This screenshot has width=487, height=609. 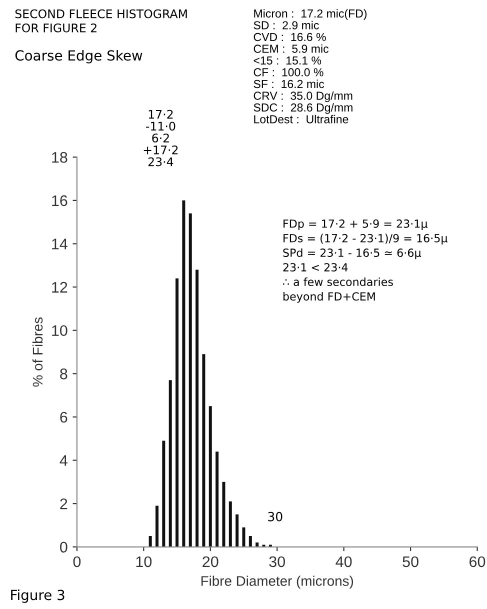 What do you see at coordinates (365, 261) in the screenshot?
I see `annotation: FDp = 17·2 + 5·9 = 23·1μ FDs = (17·2 - 23·1)/9 = 16·5μ SPd = 23·1 - 16·5 ≃ 6·6μ 23·1 < 23·4 ∴ a few secondaries beyond FD+CEM` at bounding box center [365, 261].